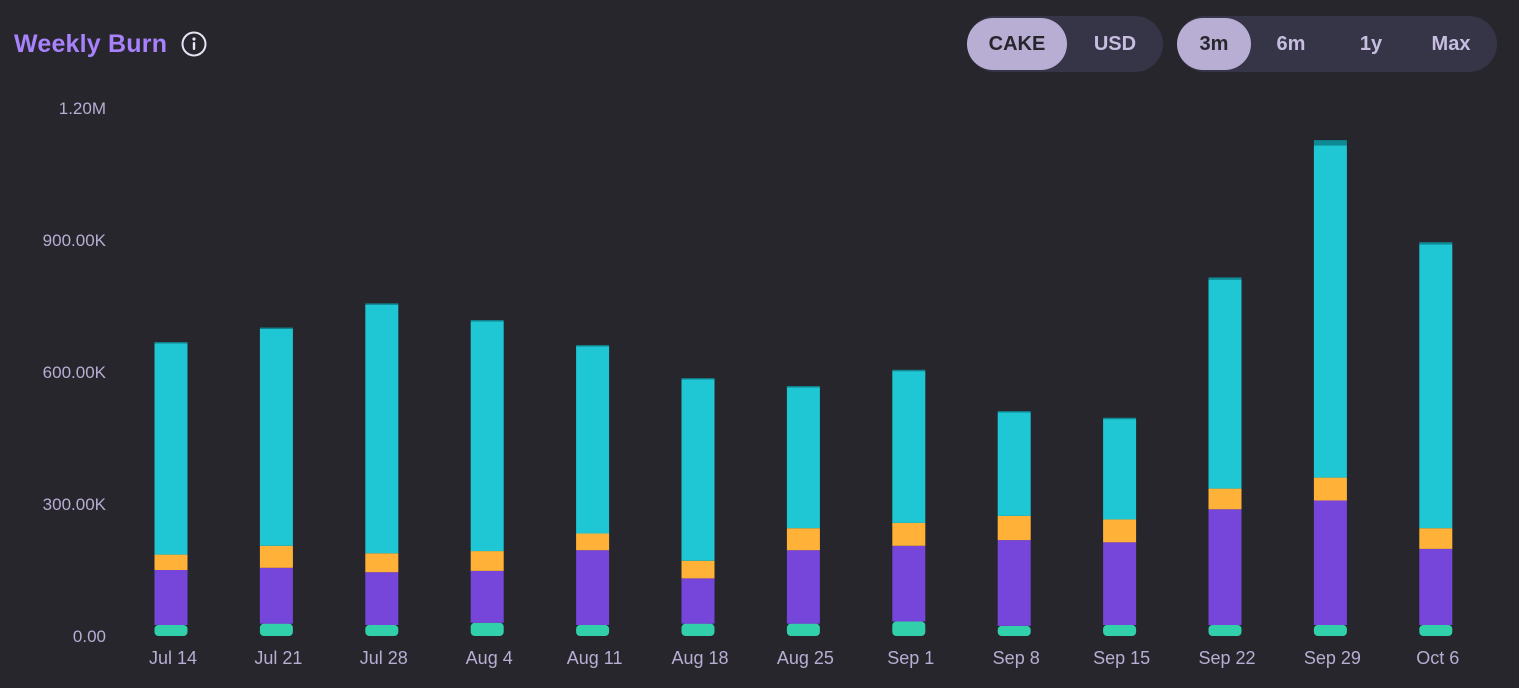 Image resolution: width=1519 pixels, height=688 pixels. I want to click on range-option-max: Max, so click(1451, 43).